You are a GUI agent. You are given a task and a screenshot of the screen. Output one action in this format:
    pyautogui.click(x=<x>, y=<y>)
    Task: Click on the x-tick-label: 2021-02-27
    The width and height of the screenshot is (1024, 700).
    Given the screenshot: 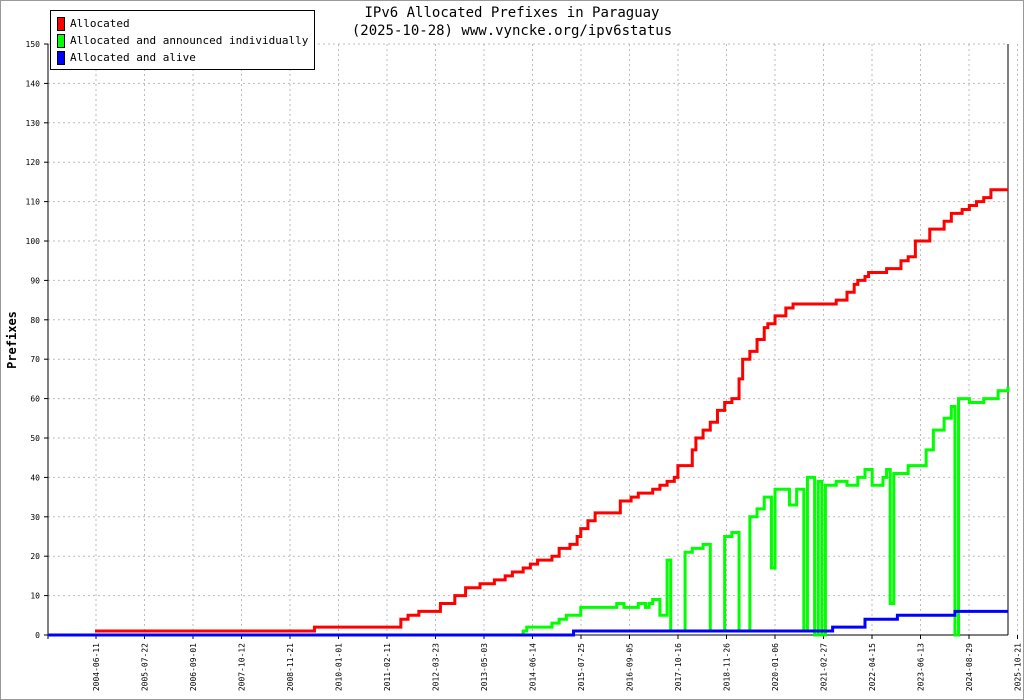 What is the action you would take?
    pyautogui.click(x=824, y=667)
    